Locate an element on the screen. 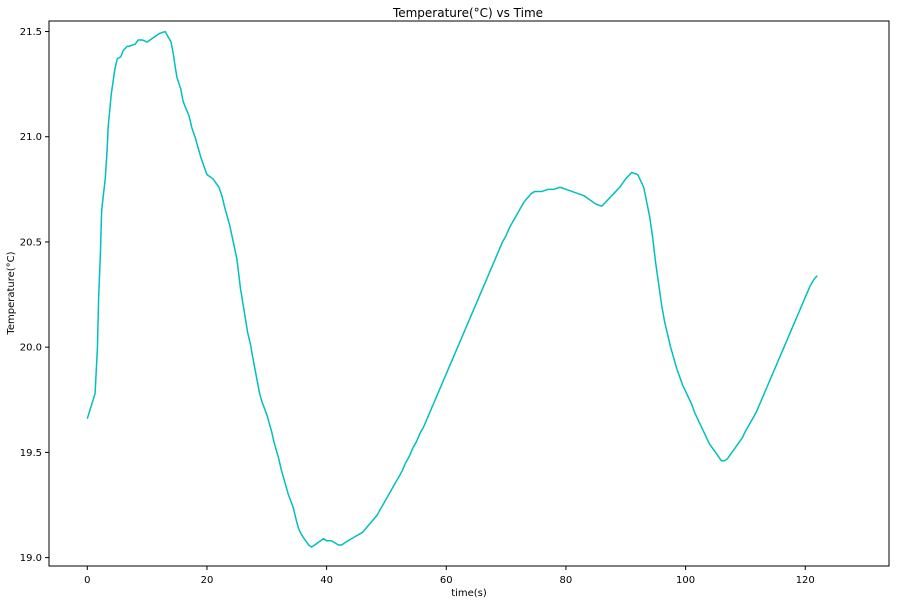  x-tick-label: 120 is located at coordinates (805, 580).